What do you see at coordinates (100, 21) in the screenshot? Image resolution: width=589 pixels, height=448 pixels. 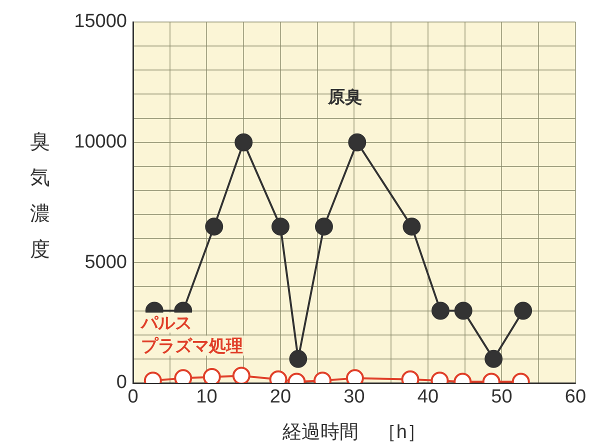 I see `y-tick-label: 15000` at bounding box center [100, 21].